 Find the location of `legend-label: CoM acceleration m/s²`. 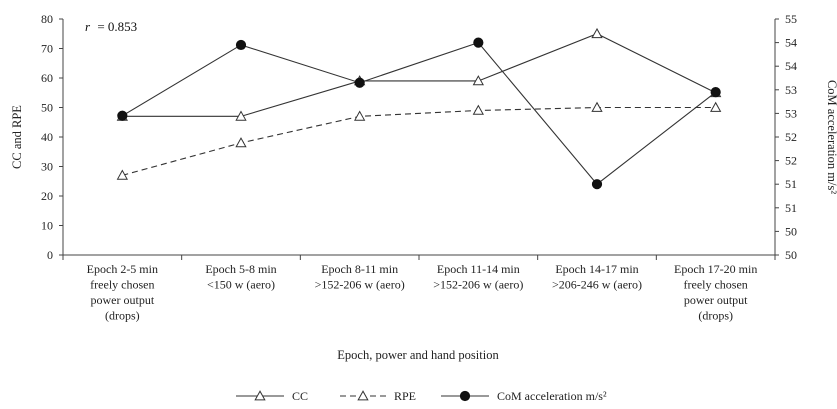

legend-label: CoM acceleration m/s² is located at coordinates (552, 396).